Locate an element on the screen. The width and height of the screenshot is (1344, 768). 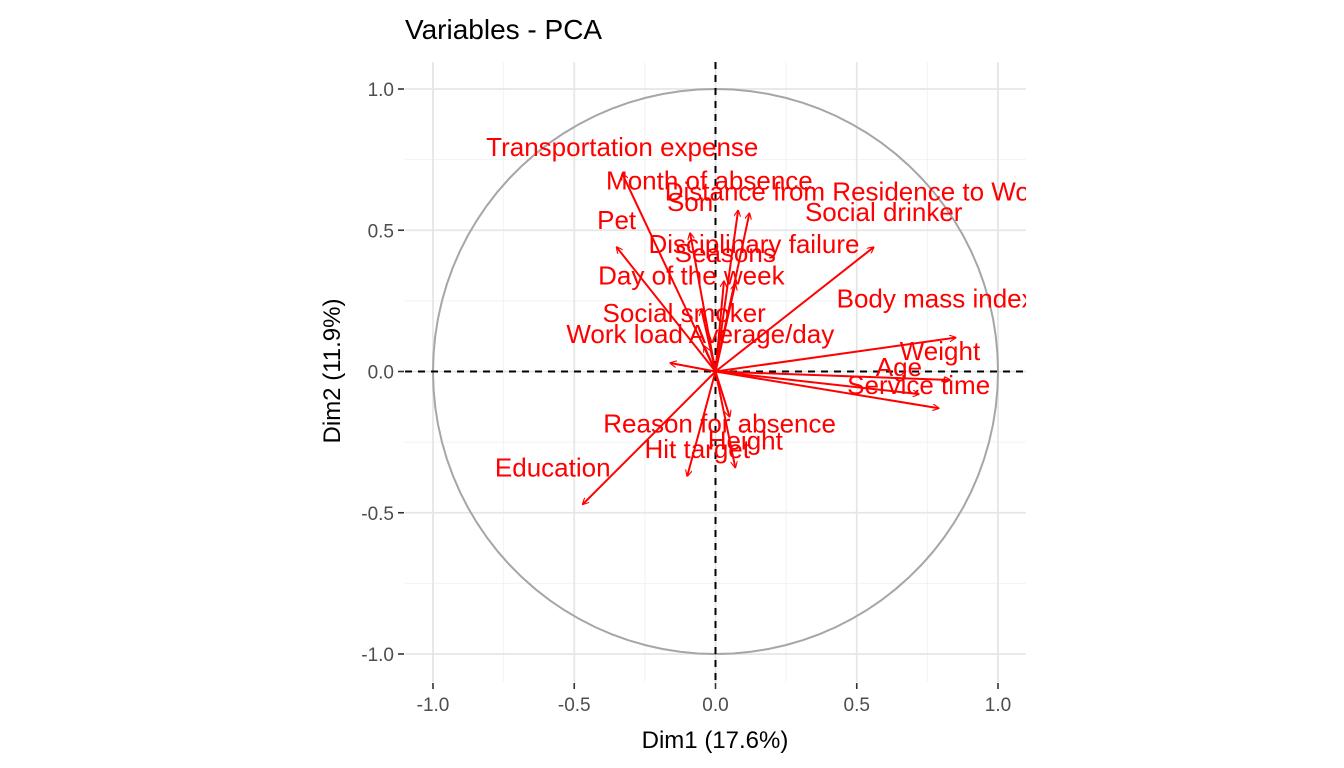
variable-label: Hit target is located at coordinates (698, 449).